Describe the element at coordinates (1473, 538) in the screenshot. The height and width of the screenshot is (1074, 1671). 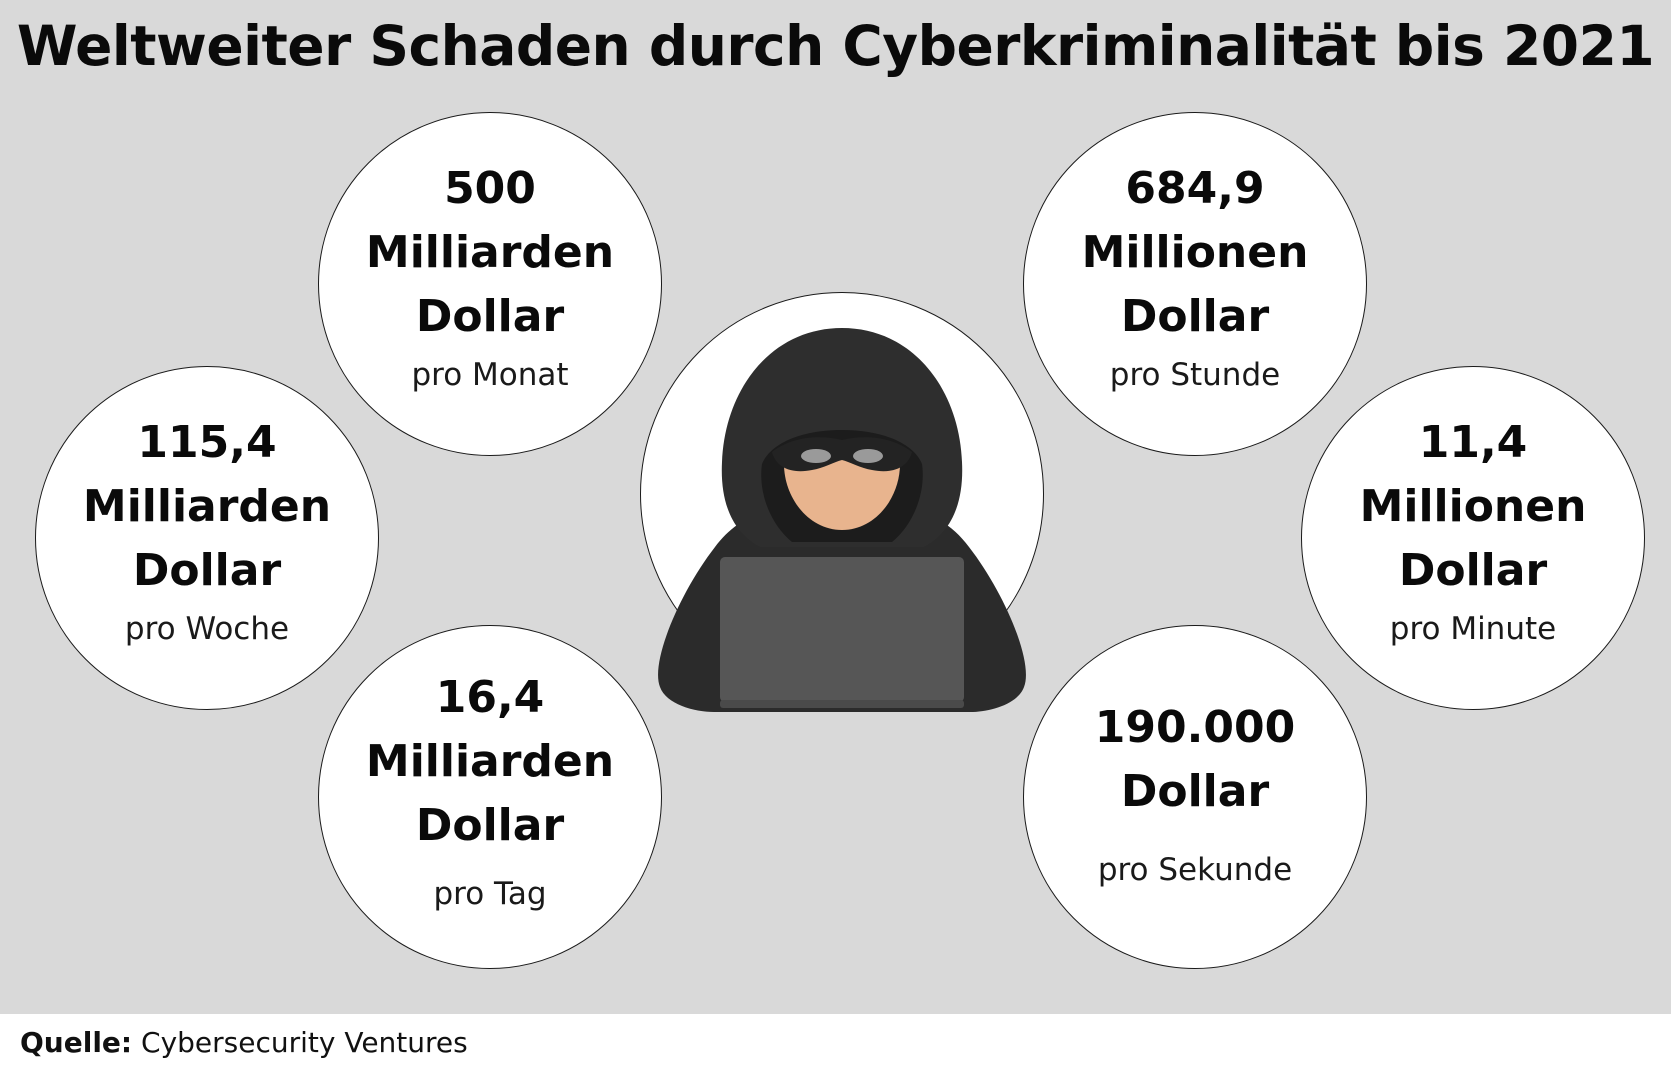
I see `stat-bubble-minute: 11,4 Millionen Dollar pro Minute` at that location.